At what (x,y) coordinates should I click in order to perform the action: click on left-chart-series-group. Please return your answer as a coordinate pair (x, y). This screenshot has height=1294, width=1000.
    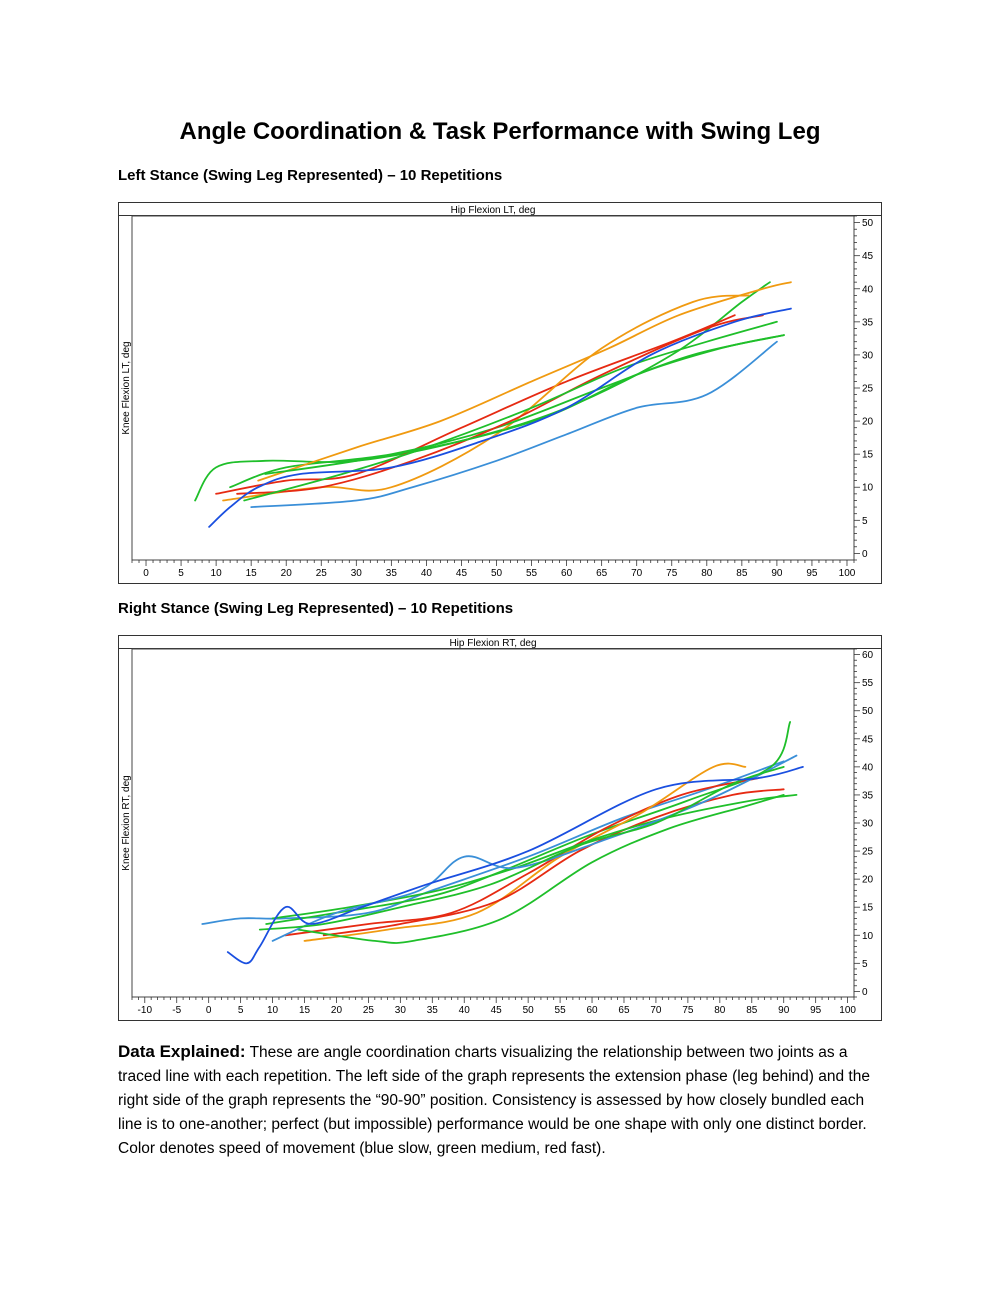
    Looking at the image, I should click on (493, 404).